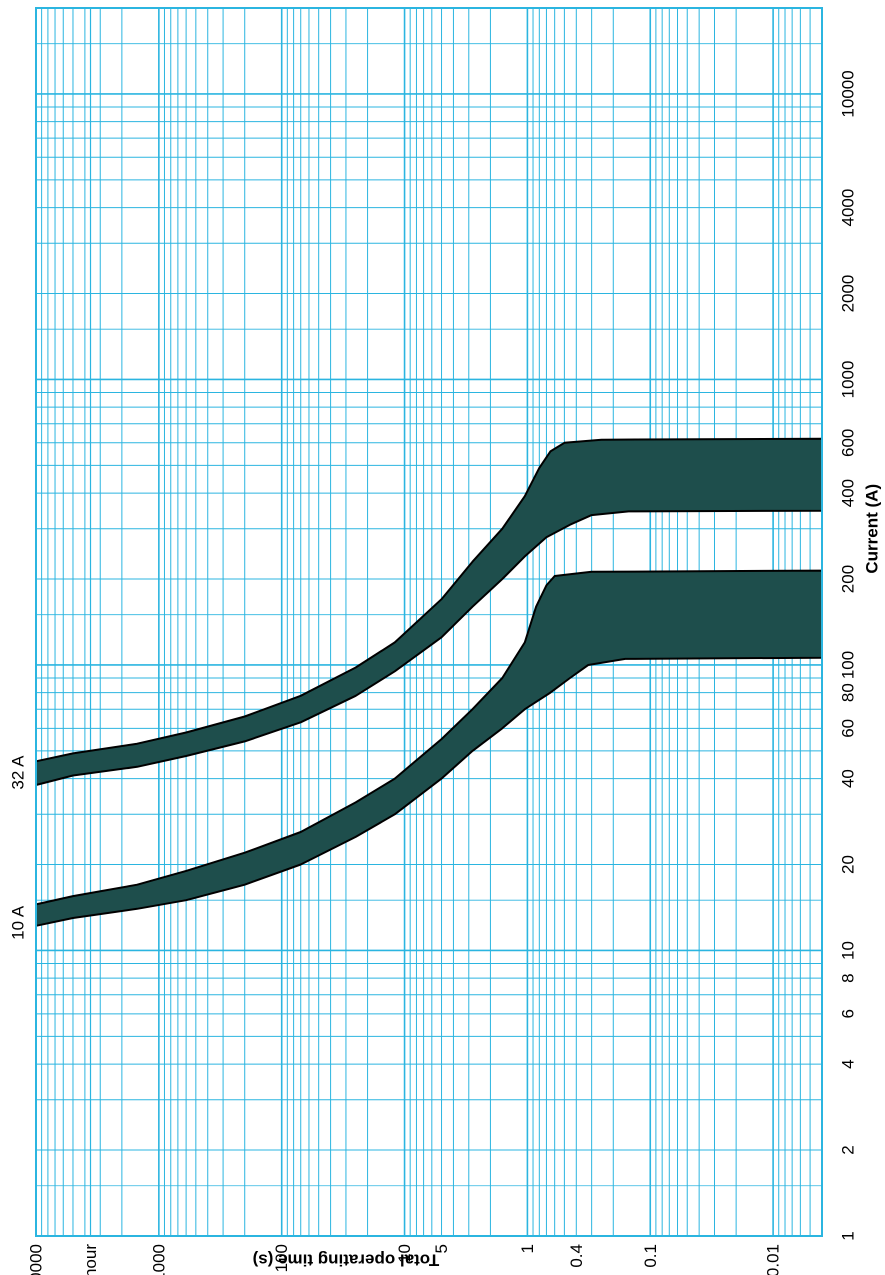  Describe the element at coordinates (346, 1260) in the screenshot. I see `y-axis-title: Total operating time (s)` at that location.